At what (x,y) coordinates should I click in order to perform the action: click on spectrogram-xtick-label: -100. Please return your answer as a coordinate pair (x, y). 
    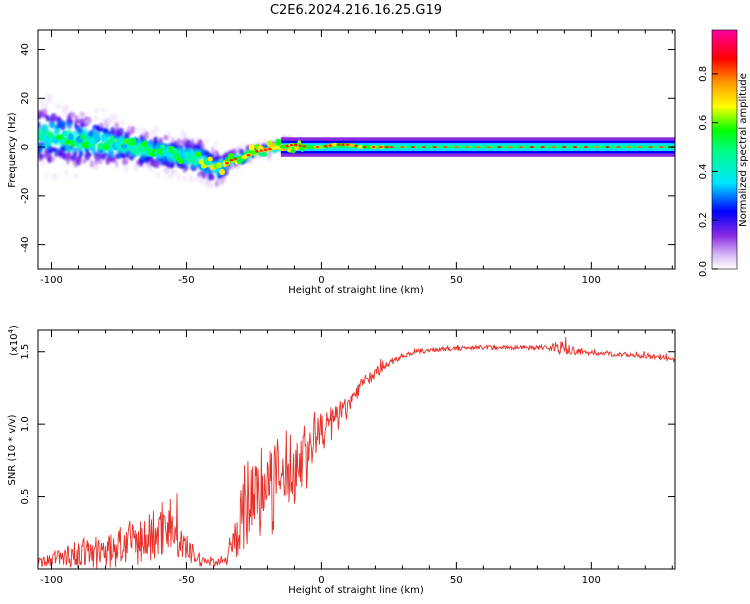
    Looking at the image, I should click on (51, 280).